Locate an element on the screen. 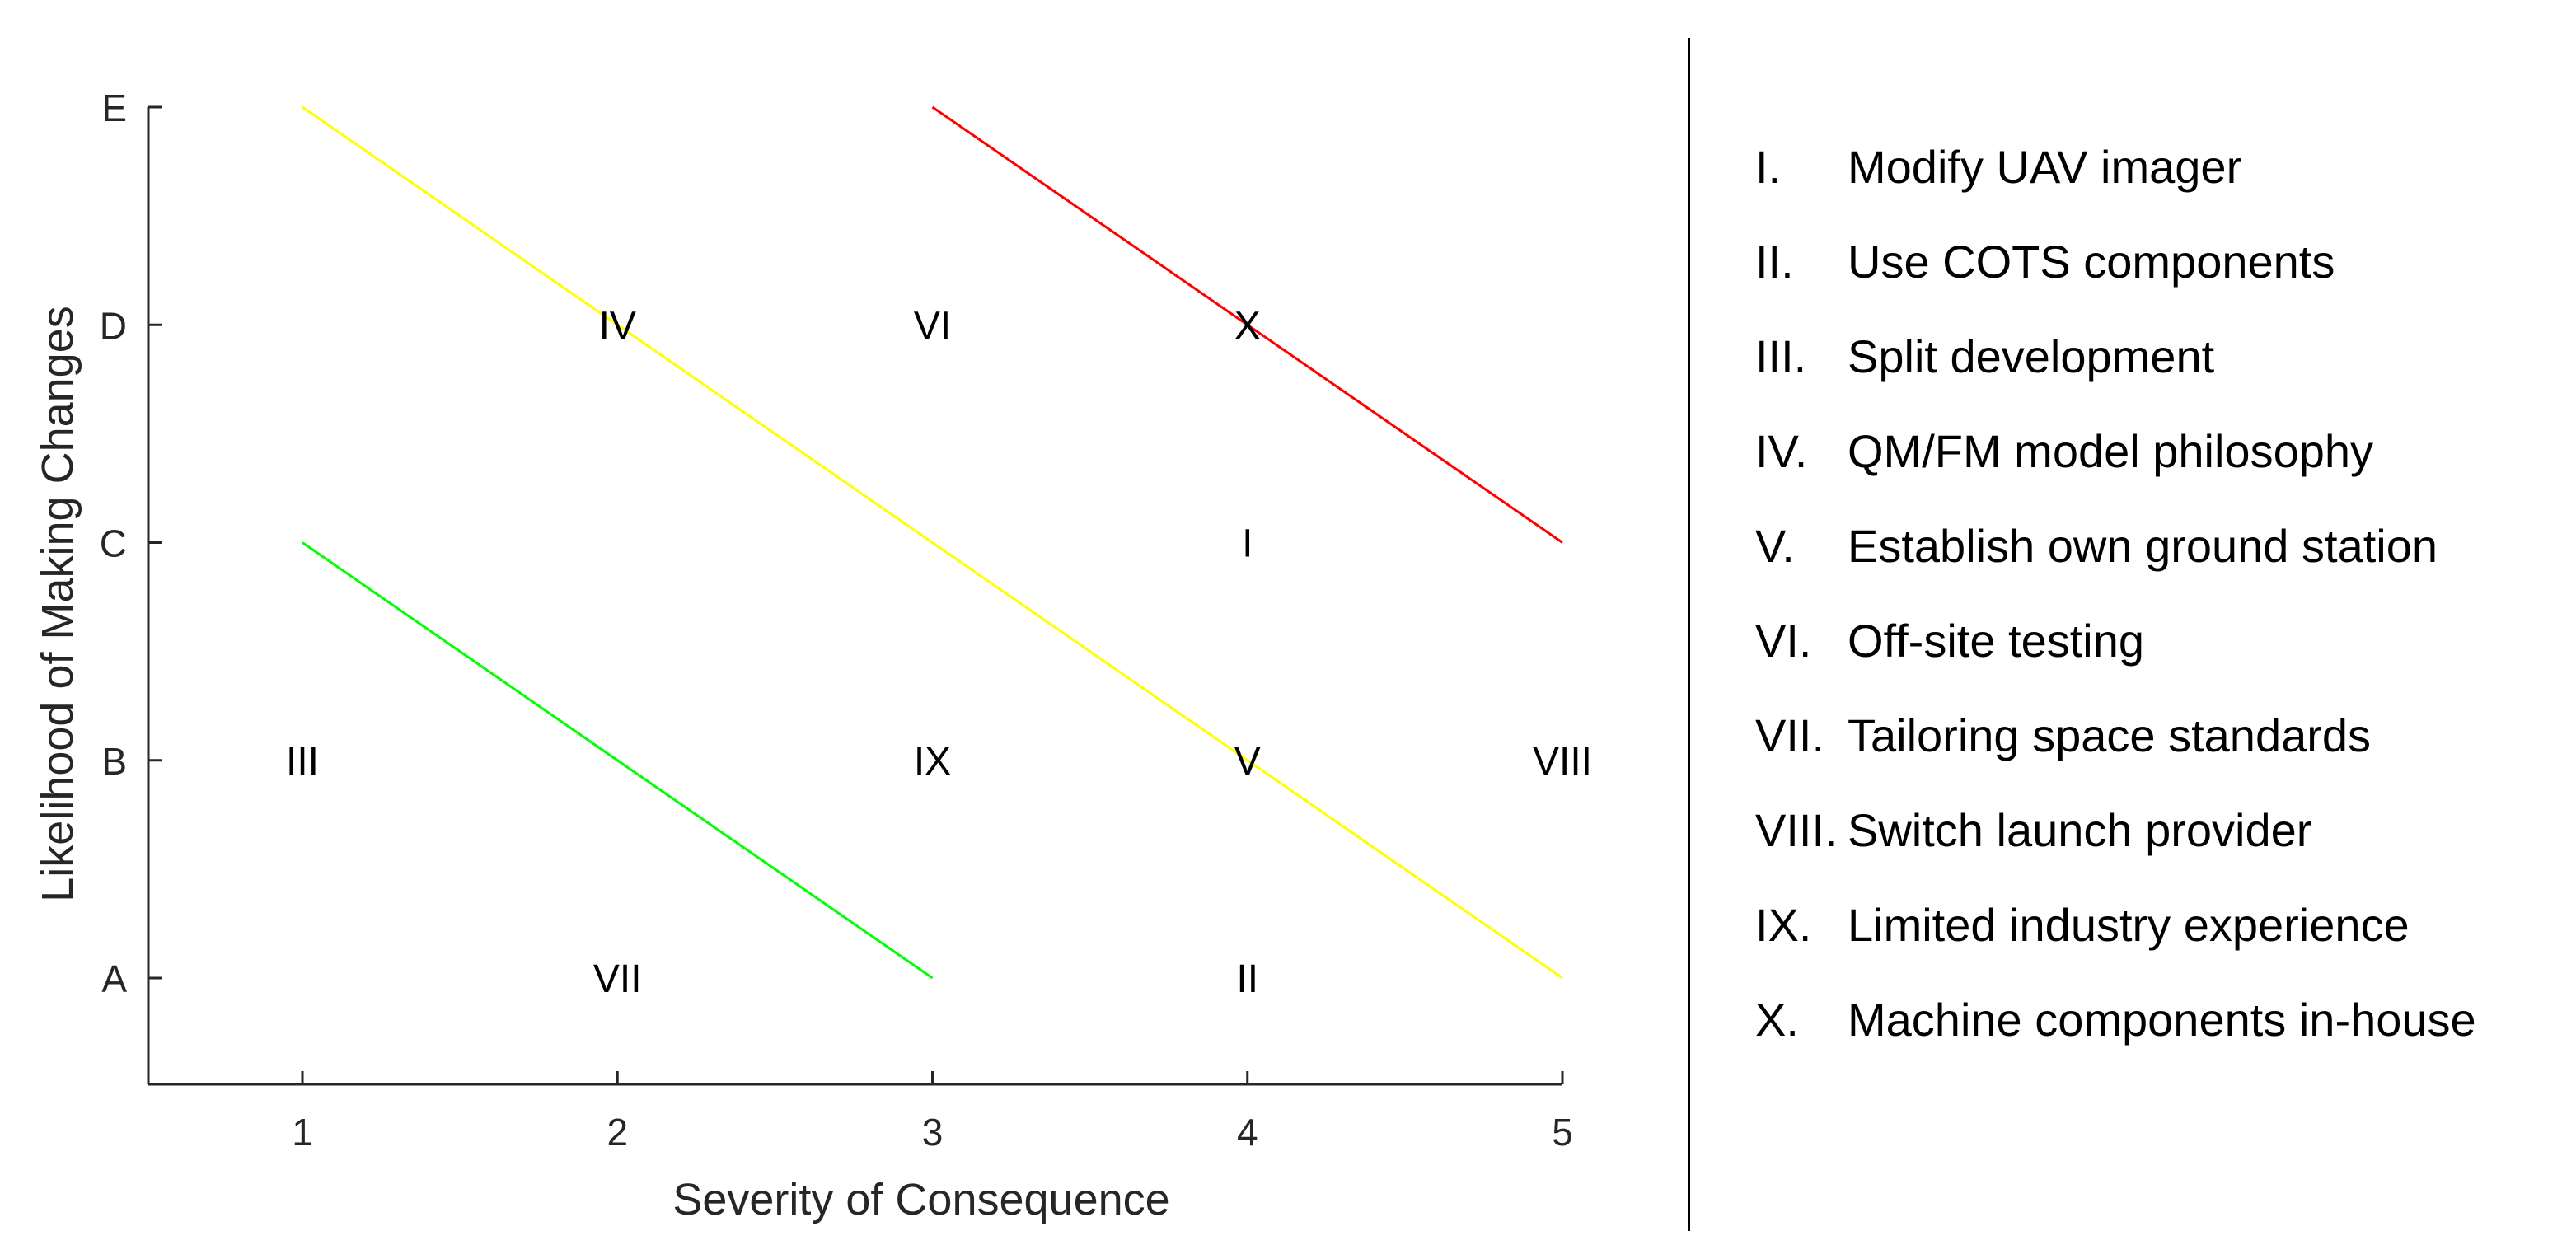 Image resolution: width=2576 pixels, height=1259 pixels. legend-text: Switch launch provider is located at coordinates (2080, 830).